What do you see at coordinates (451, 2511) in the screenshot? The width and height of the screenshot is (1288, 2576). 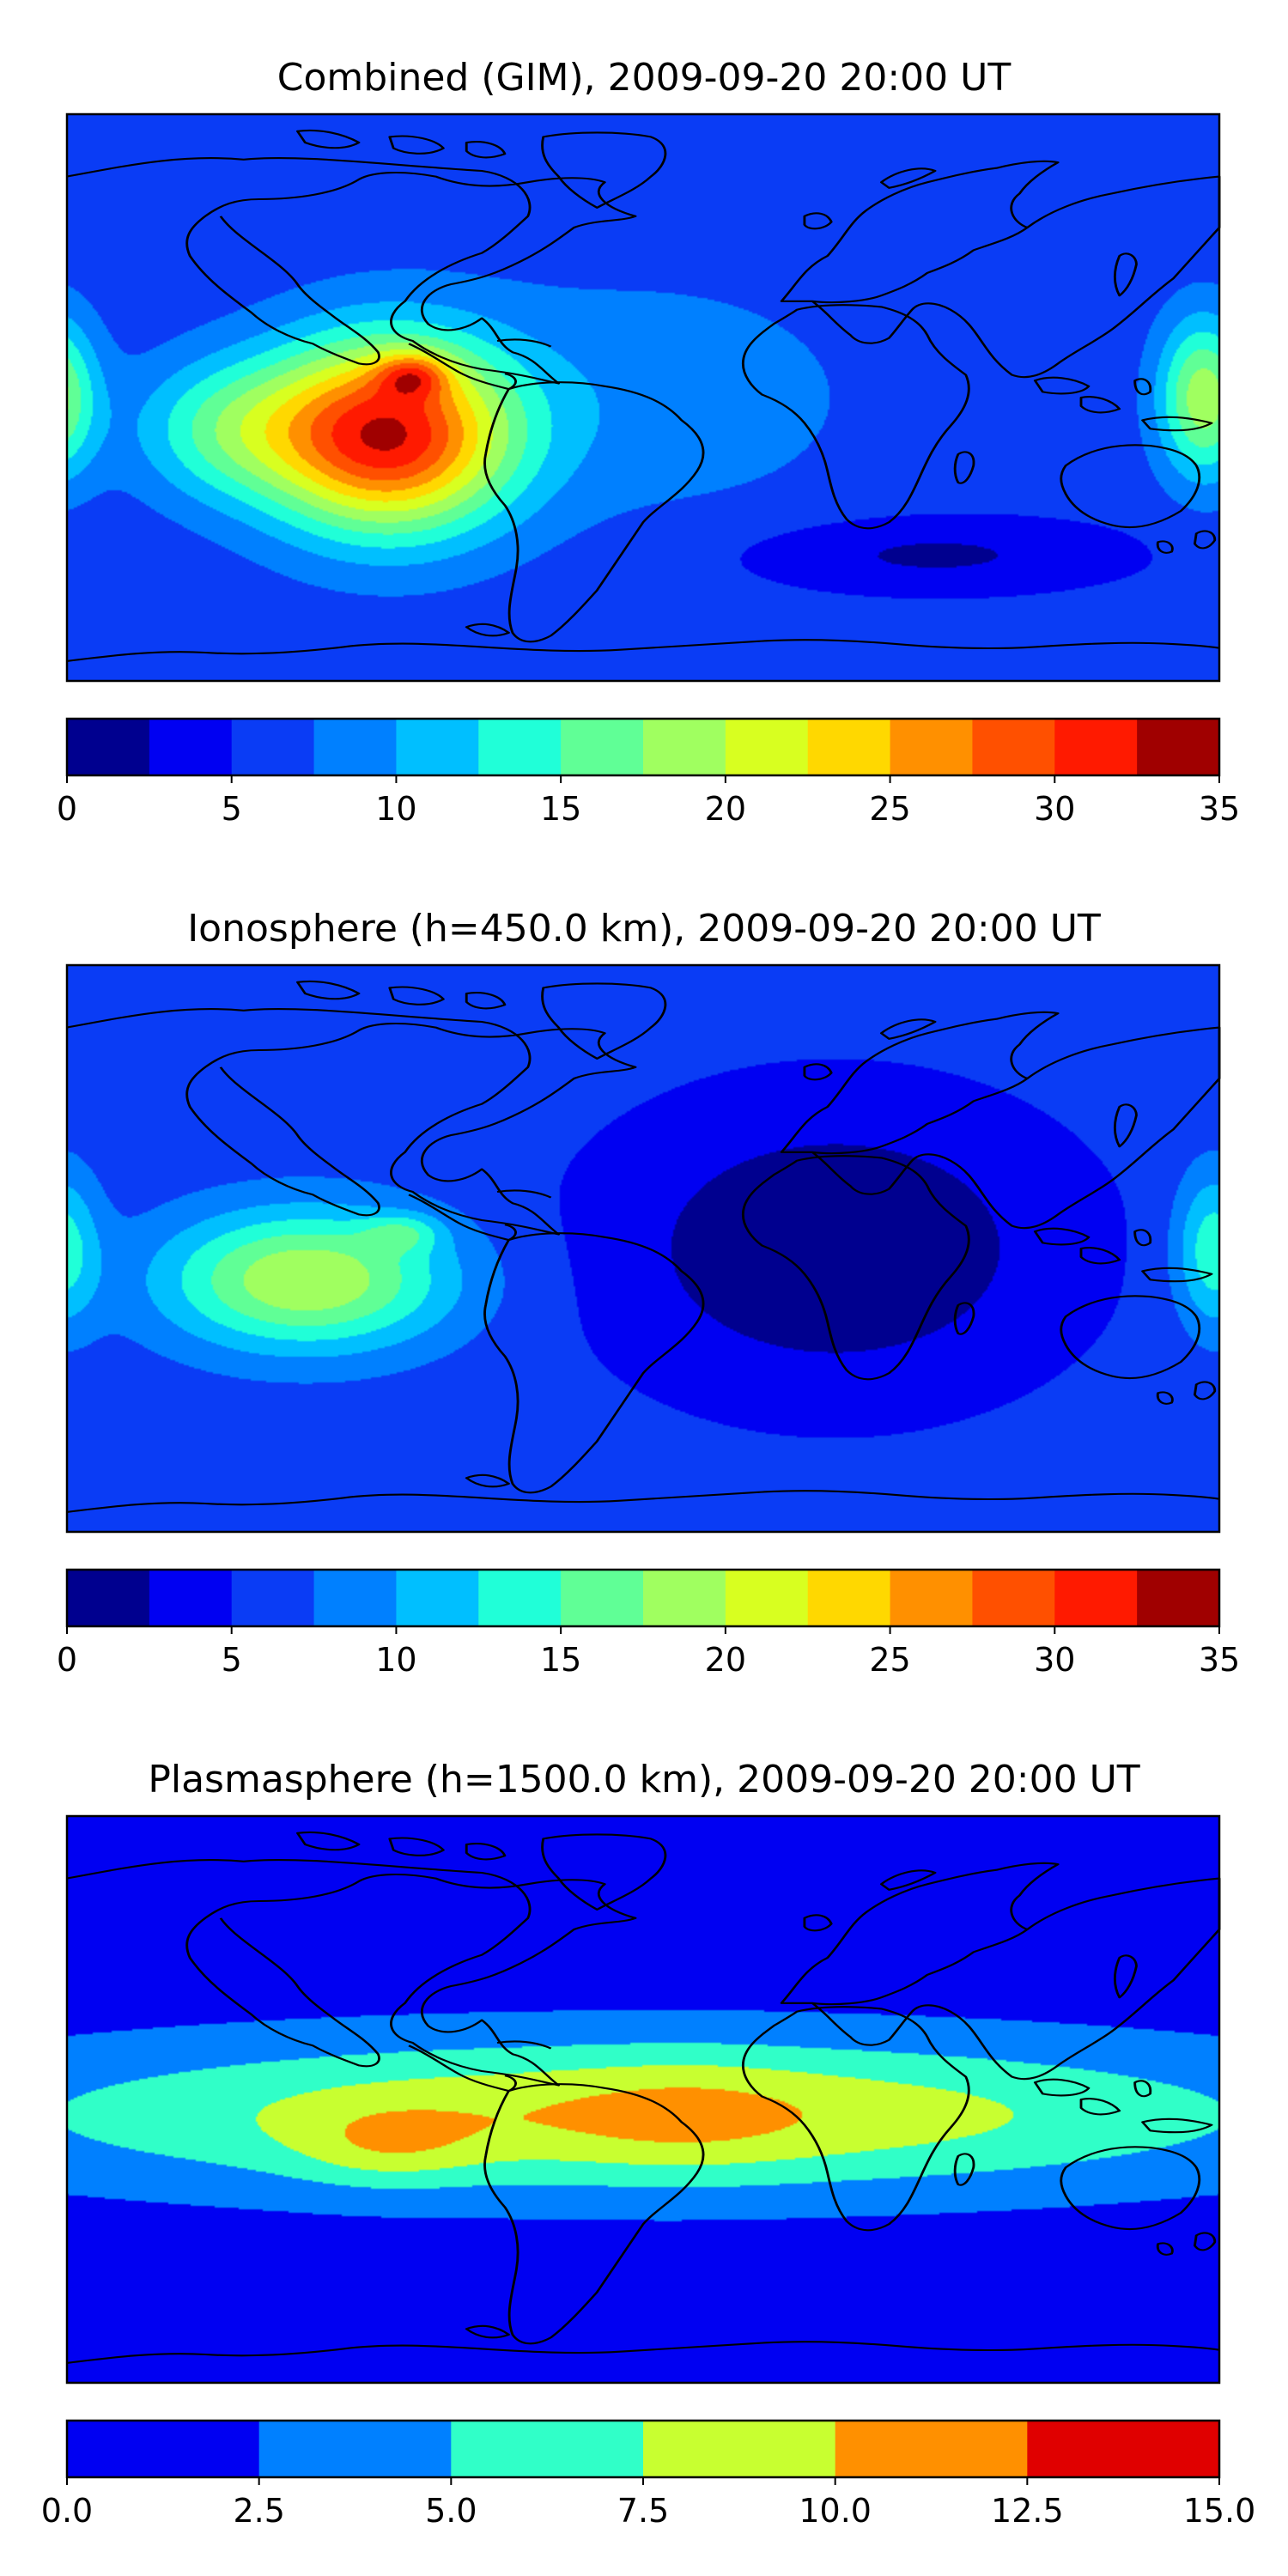 I see `colorbar-tick-label: 5.0` at bounding box center [451, 2511].